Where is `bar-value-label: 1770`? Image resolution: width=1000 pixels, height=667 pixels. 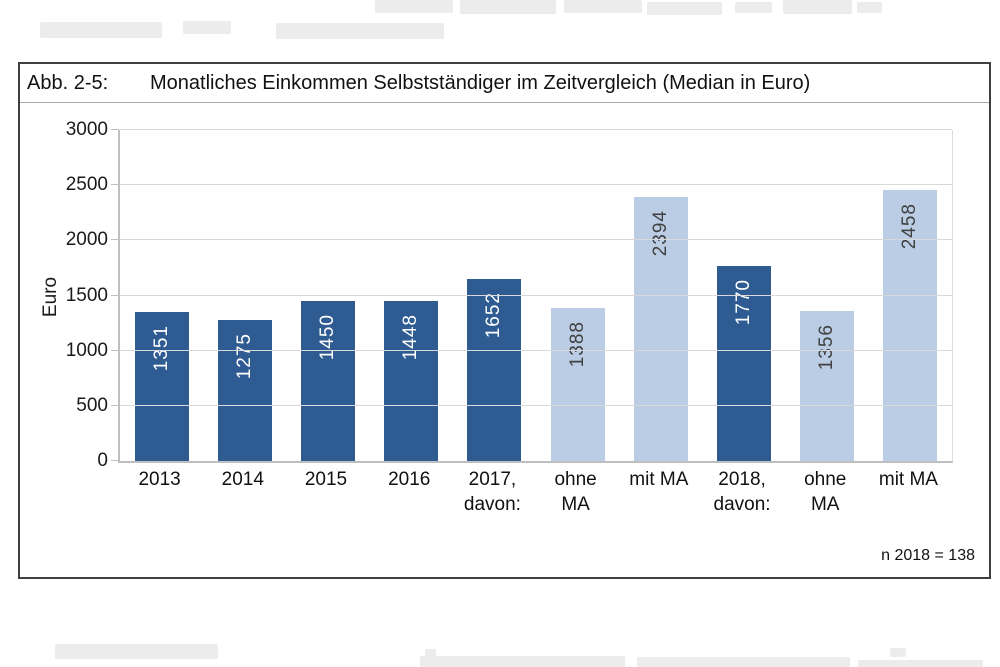
bar-value-label: 1770 is located at coordinates (744, 301).